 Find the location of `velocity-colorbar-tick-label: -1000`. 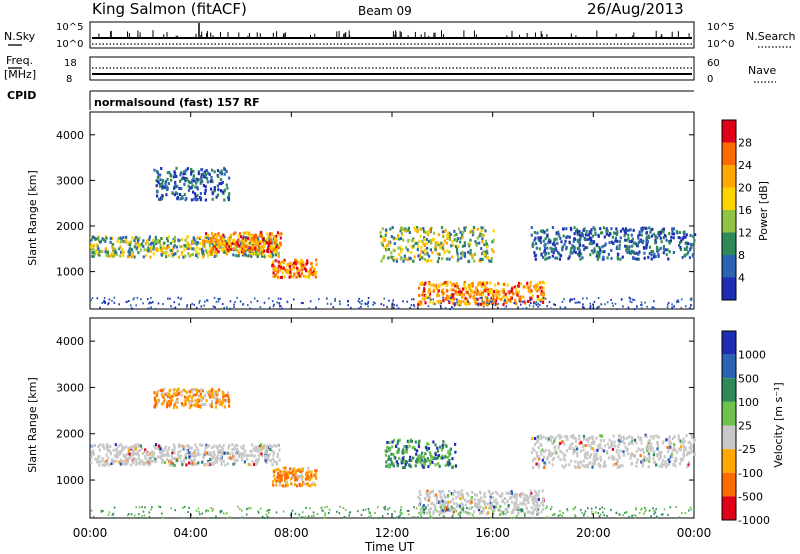

velocity-colorbar-tick-label: -1000 is located at coordinates (754, 520).